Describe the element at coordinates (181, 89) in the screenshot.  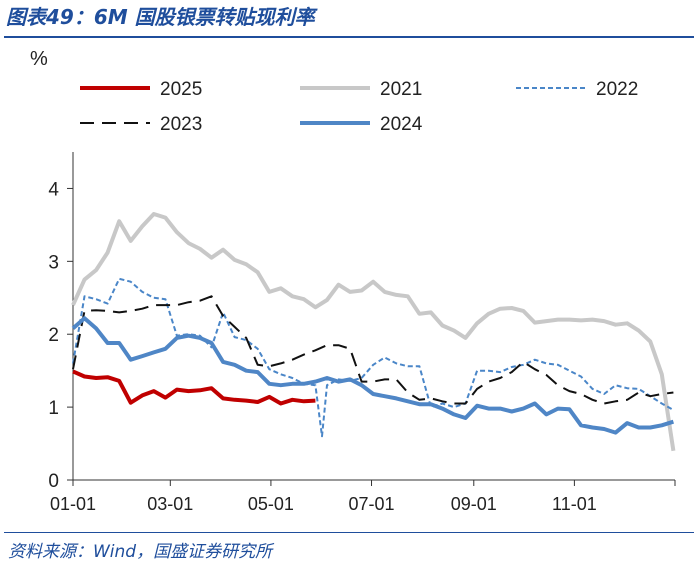
I see `legend-label-2025: 2025` at that location.